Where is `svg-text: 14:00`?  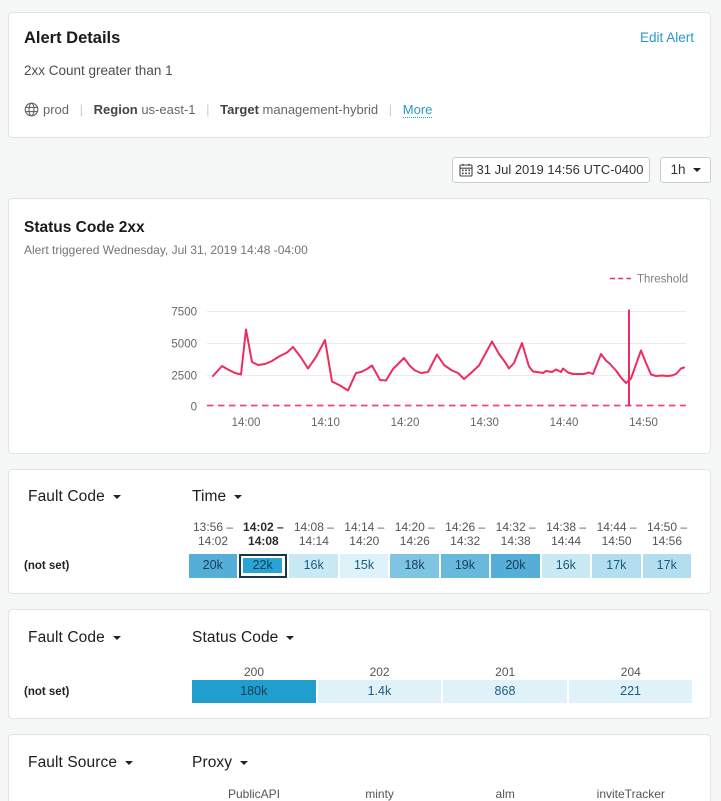 svg-text: 14:00 is located at coordinates (246, 423).